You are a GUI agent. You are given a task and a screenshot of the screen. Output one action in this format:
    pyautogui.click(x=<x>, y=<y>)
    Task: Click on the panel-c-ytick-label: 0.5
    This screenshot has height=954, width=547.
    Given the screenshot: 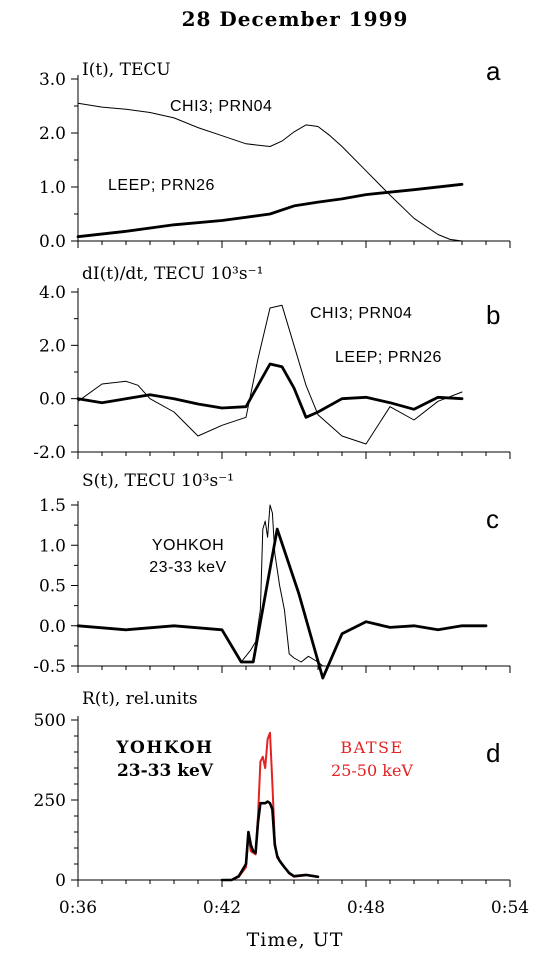 What is the action you would take?
    pyautogui.click(x=52, y=587)
    